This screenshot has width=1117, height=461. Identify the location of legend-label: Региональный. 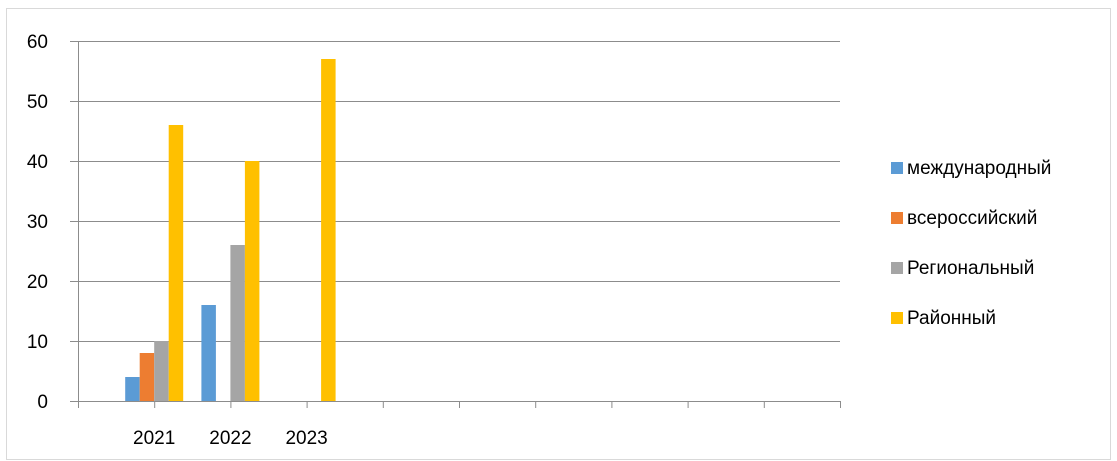
(970, 268).